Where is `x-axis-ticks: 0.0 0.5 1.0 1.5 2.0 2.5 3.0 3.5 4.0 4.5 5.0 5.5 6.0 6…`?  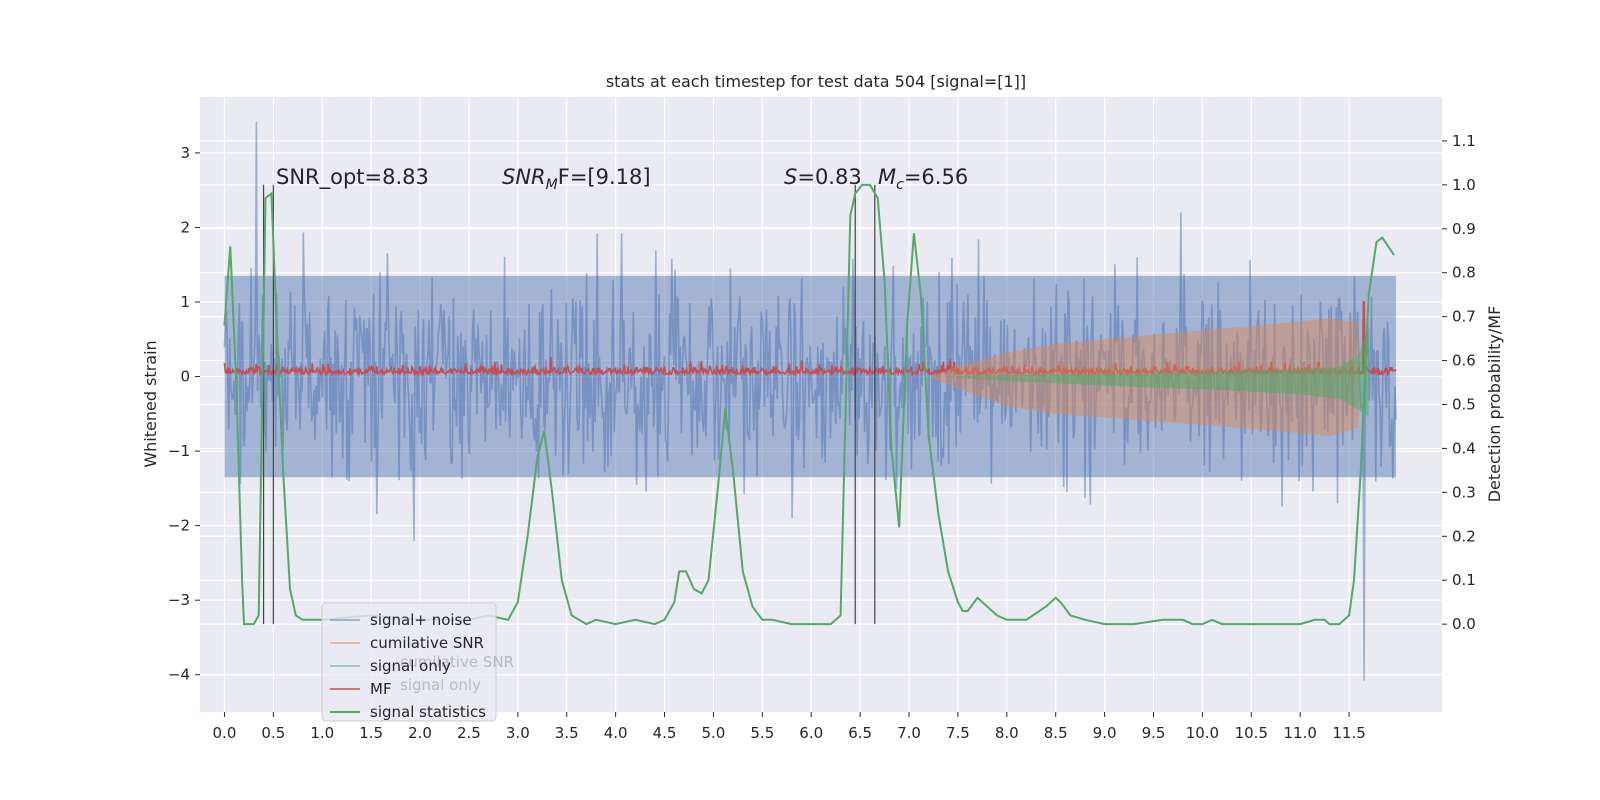
x-axis-ticks: 0.0 0.5 1.0 1.5 2.0 2.5 3.0 3.5 4.0 4.5 5.0 5.5 6.0 6… is located at coordinates (789, 727).